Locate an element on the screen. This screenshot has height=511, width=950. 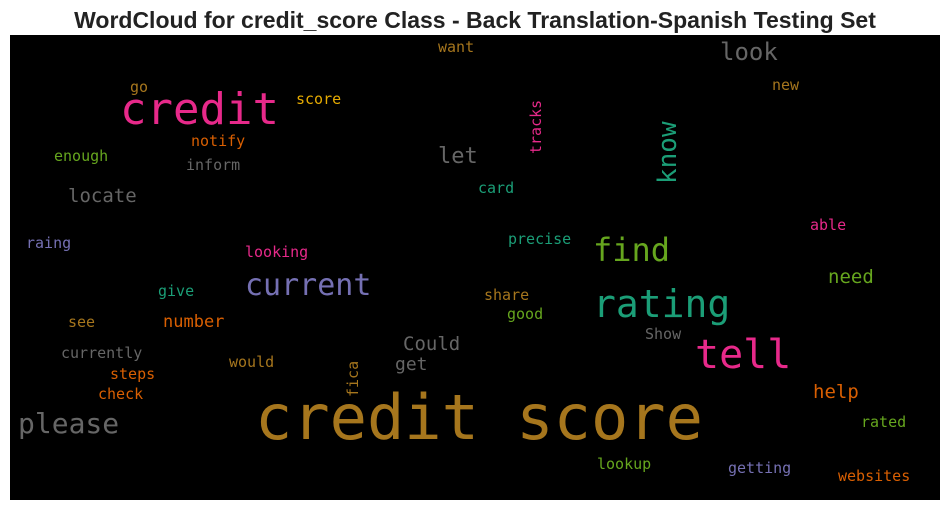
word-precise: precise is located at coordinates (540, 239).